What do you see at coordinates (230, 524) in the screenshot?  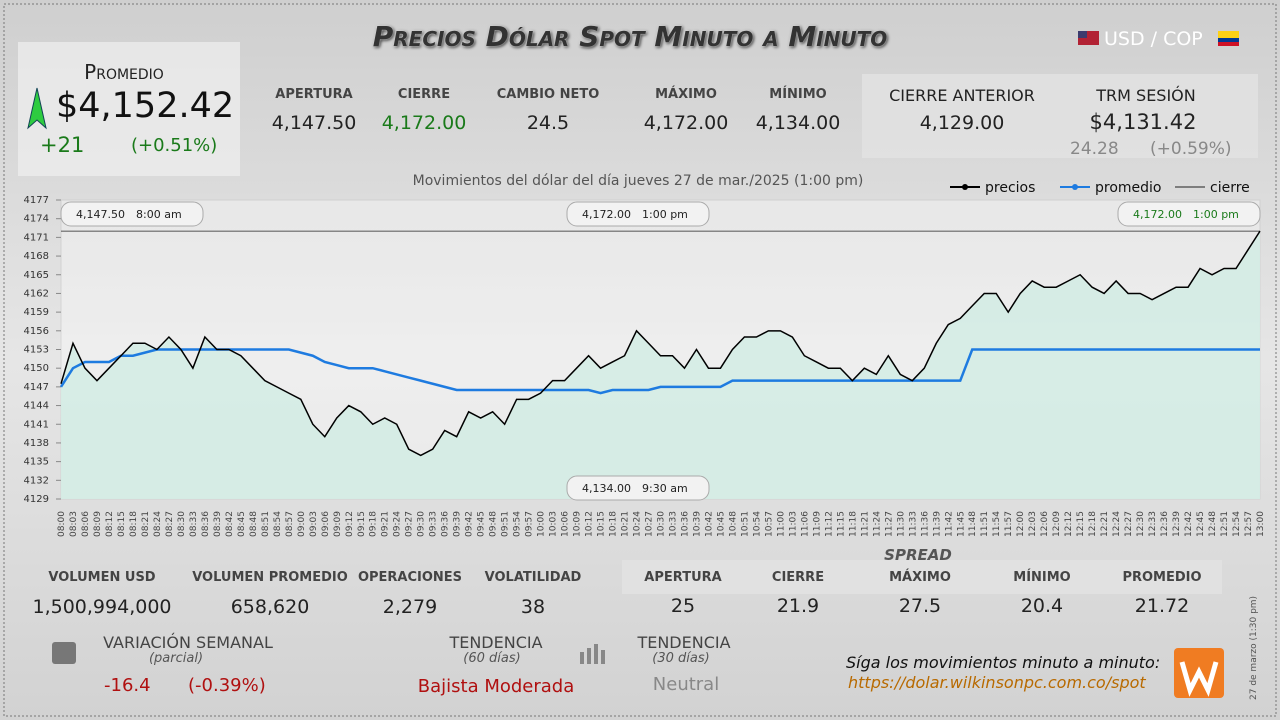 I see `x-tick-label: 08:42` at bounding box center [230, 524].